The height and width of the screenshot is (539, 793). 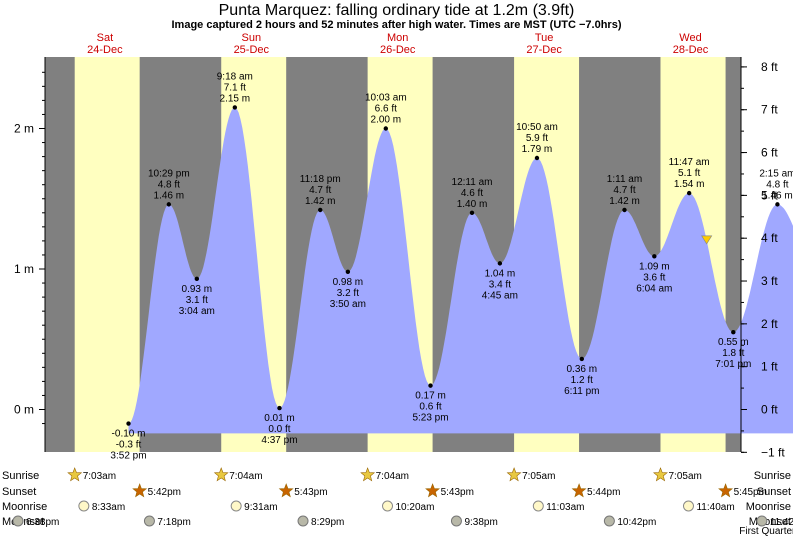 I want to click on tide-label-line: 3.2 ft, so click(x=348, y=293).